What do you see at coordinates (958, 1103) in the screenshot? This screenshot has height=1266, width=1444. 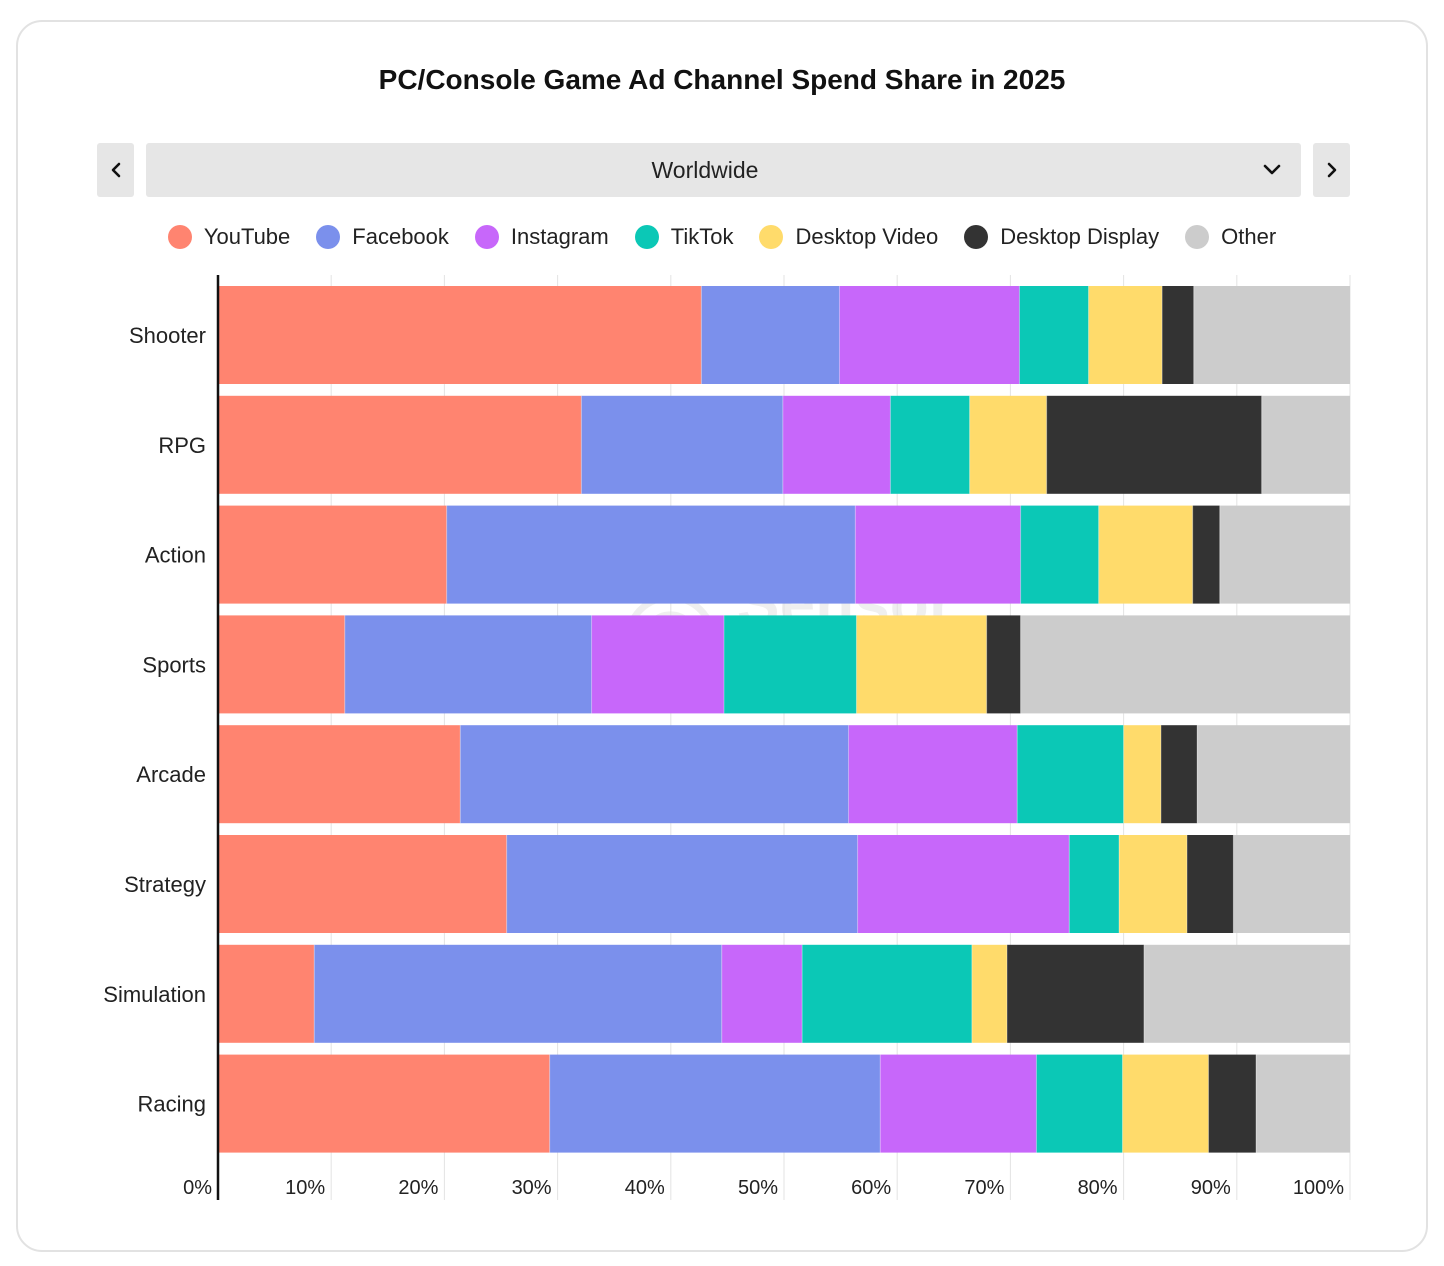 I see `bar-racing-instagram` at bounding box center [958, 1103].